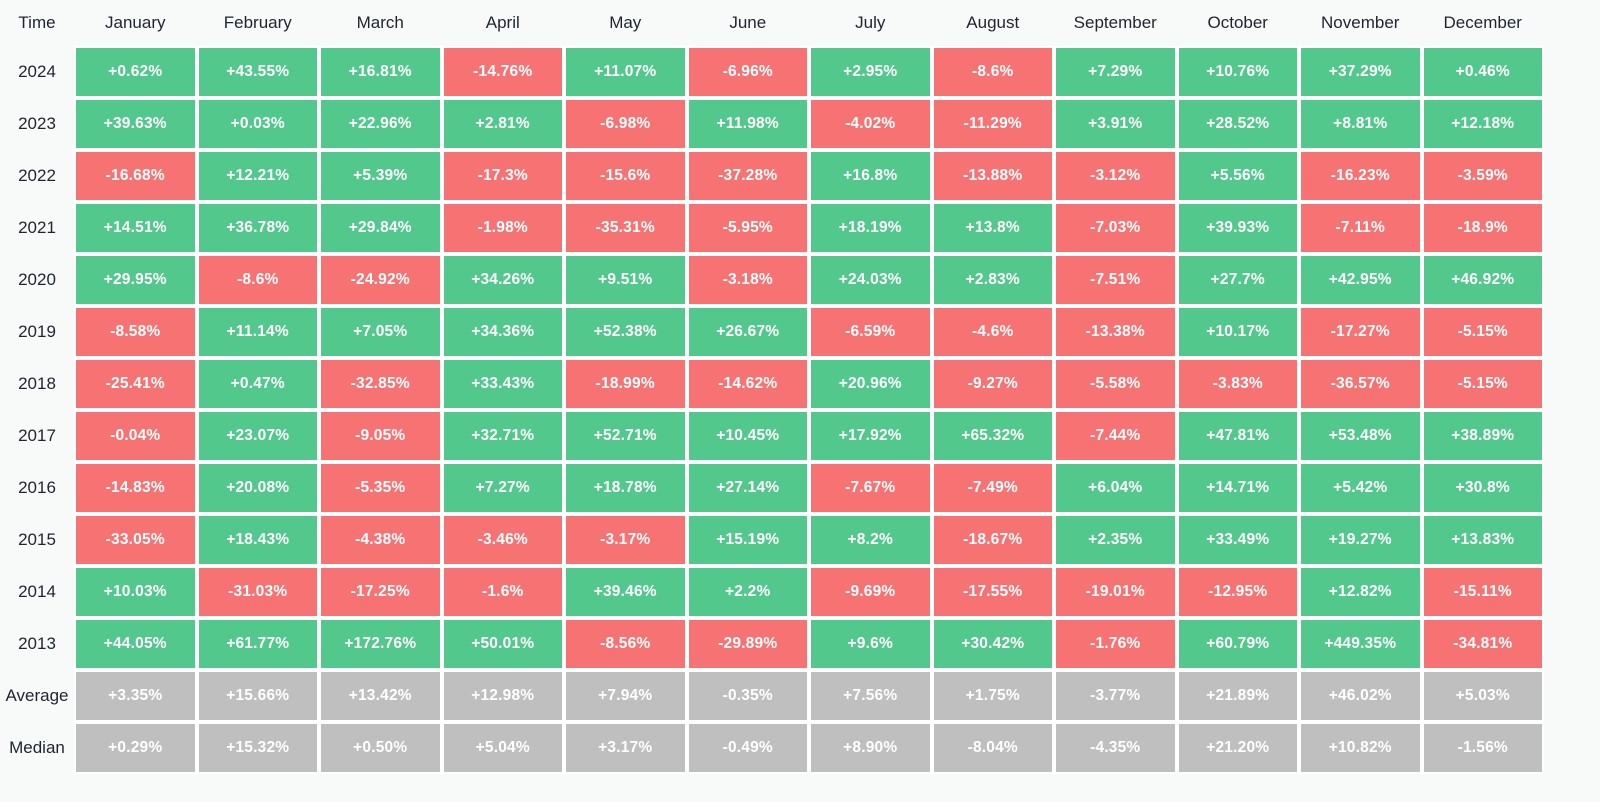  I want to click on row-label-2023: 2023, so click(37, 123).